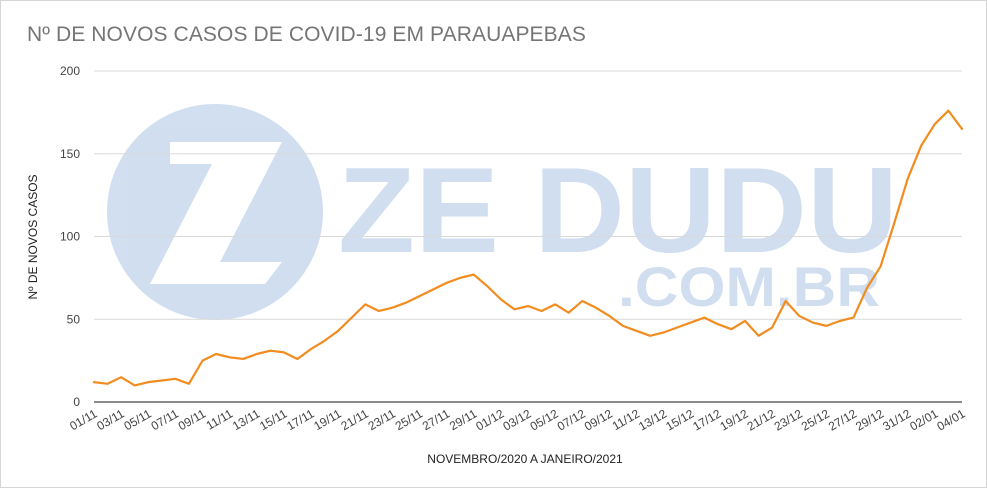 This screenshot has width=987, height=488. Describe the element at coordinates (525, 459) in the screenshot. I see `x-axis-title: NOVEMBRO/2020 A JANEIRO/2021` at that location.